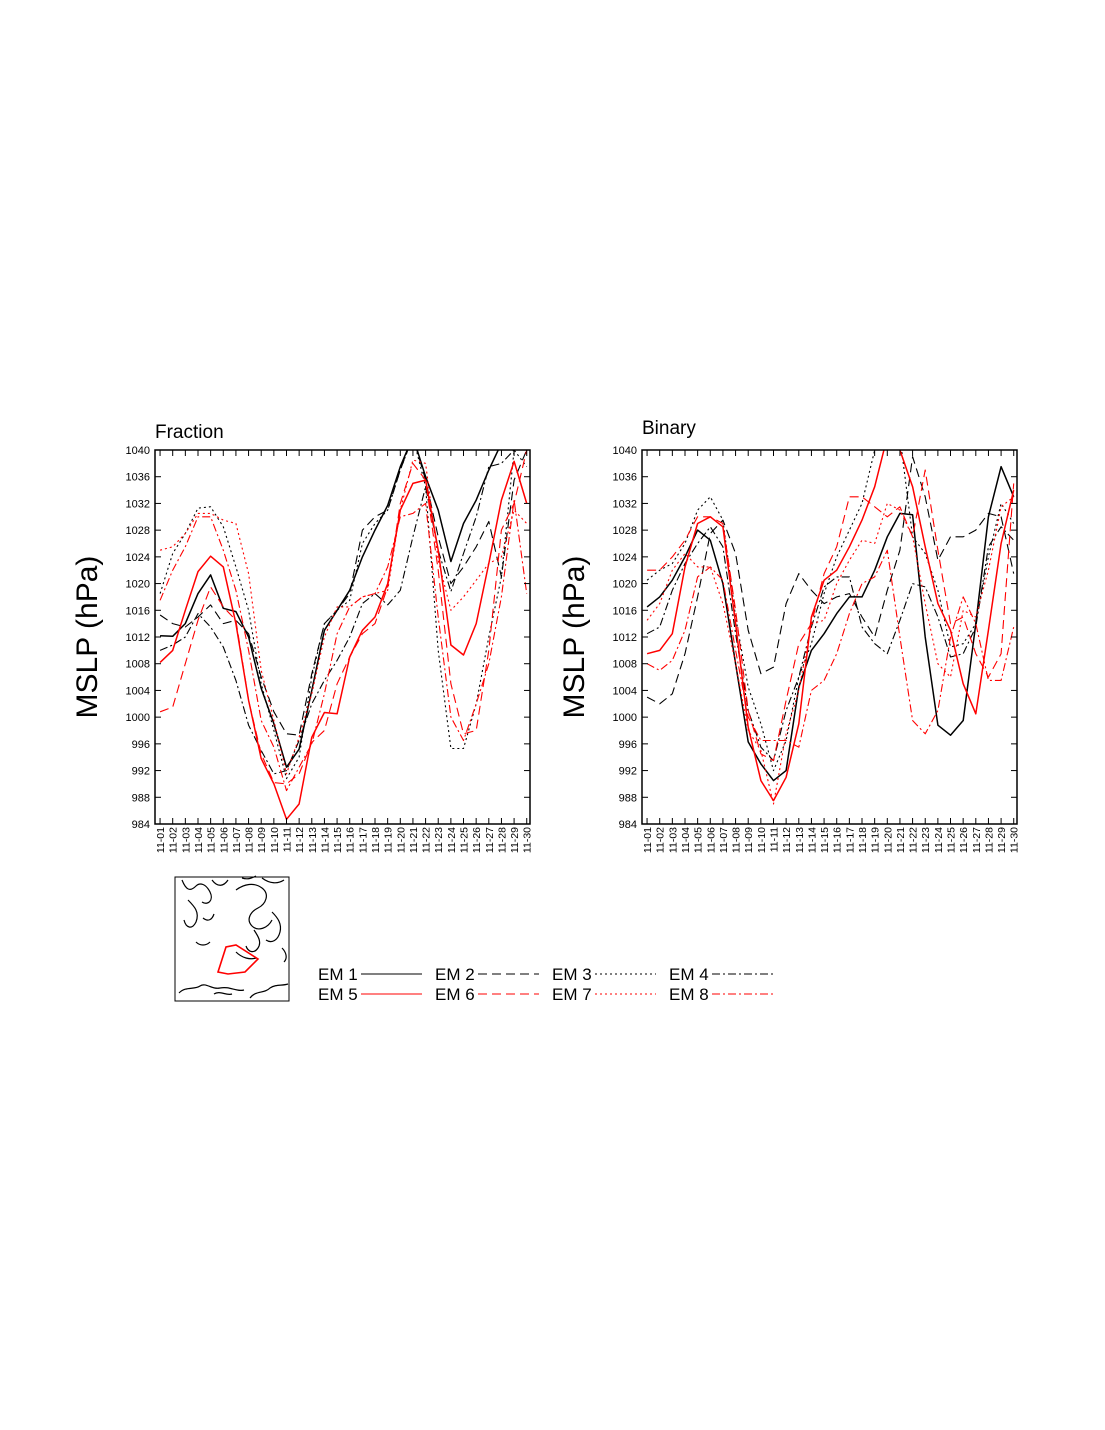  What do you see at coordinates (545, 984) in the screenshot?
I see `legend: EM 1 EM 2 EM 3 EM 4 EM 5 EM 6 EM 7 EM 8` at bounding box center [545, 984].